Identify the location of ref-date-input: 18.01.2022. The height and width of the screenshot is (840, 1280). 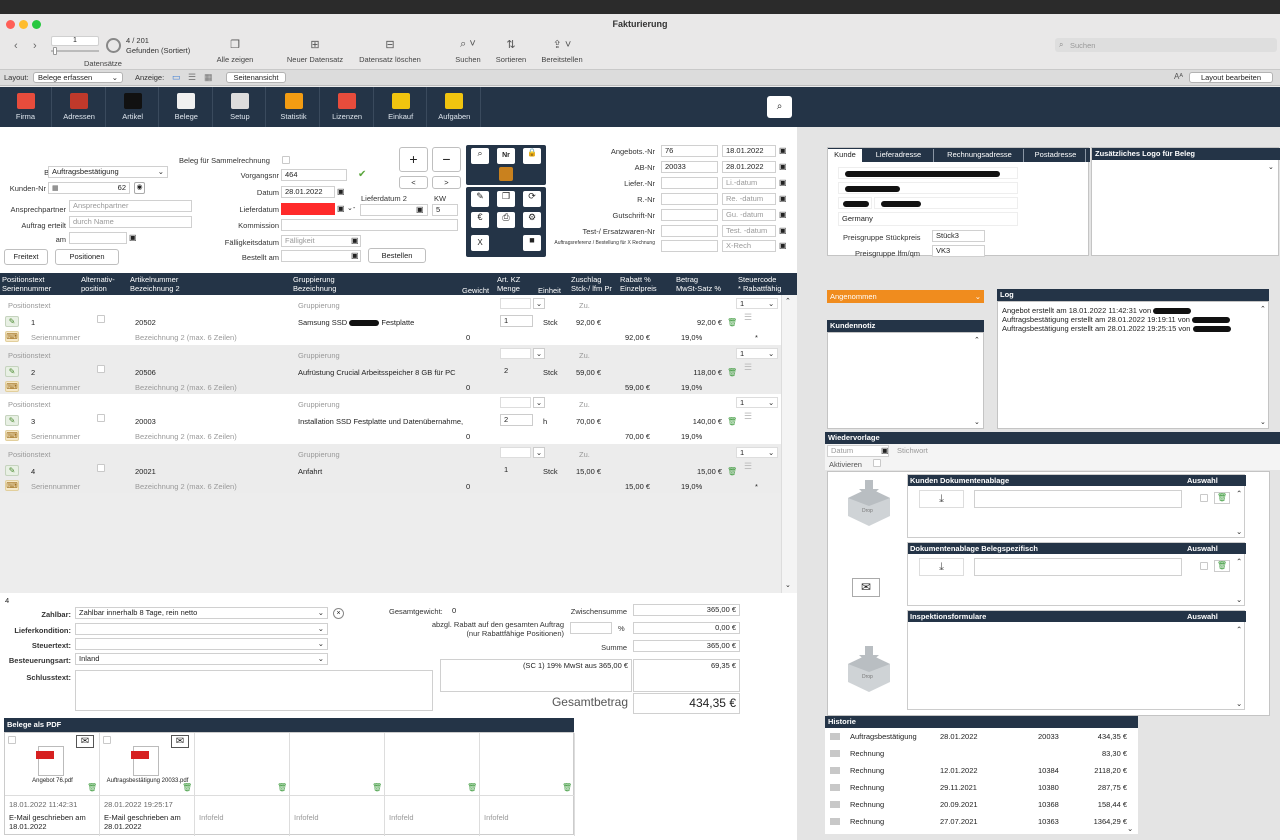
(749, 151).